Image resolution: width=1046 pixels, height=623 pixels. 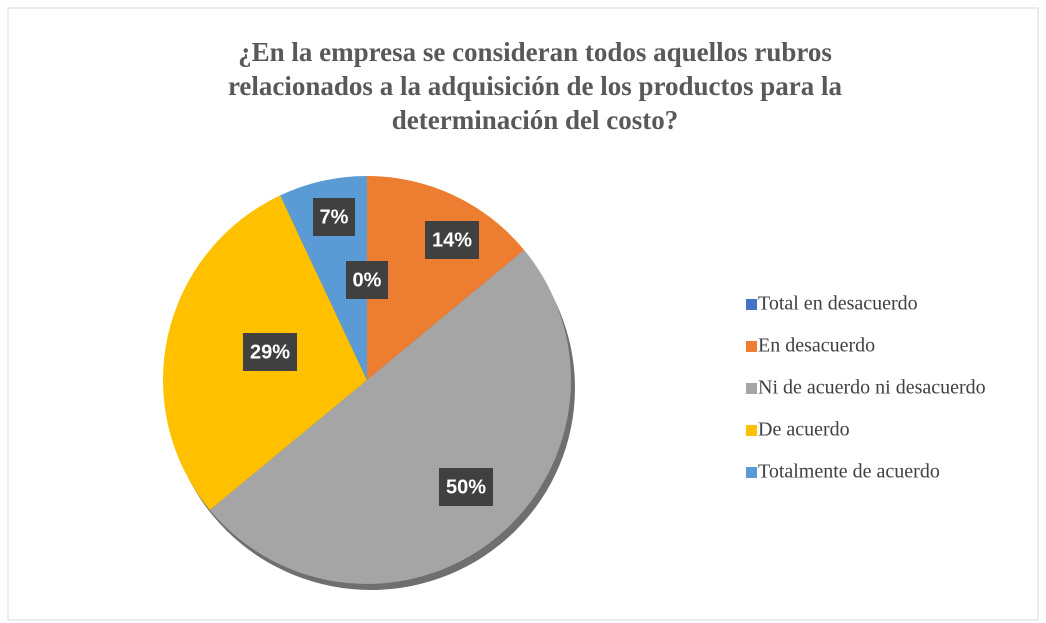 I want to click on legend-label: De acuerdo, so click(x=804, y=430).